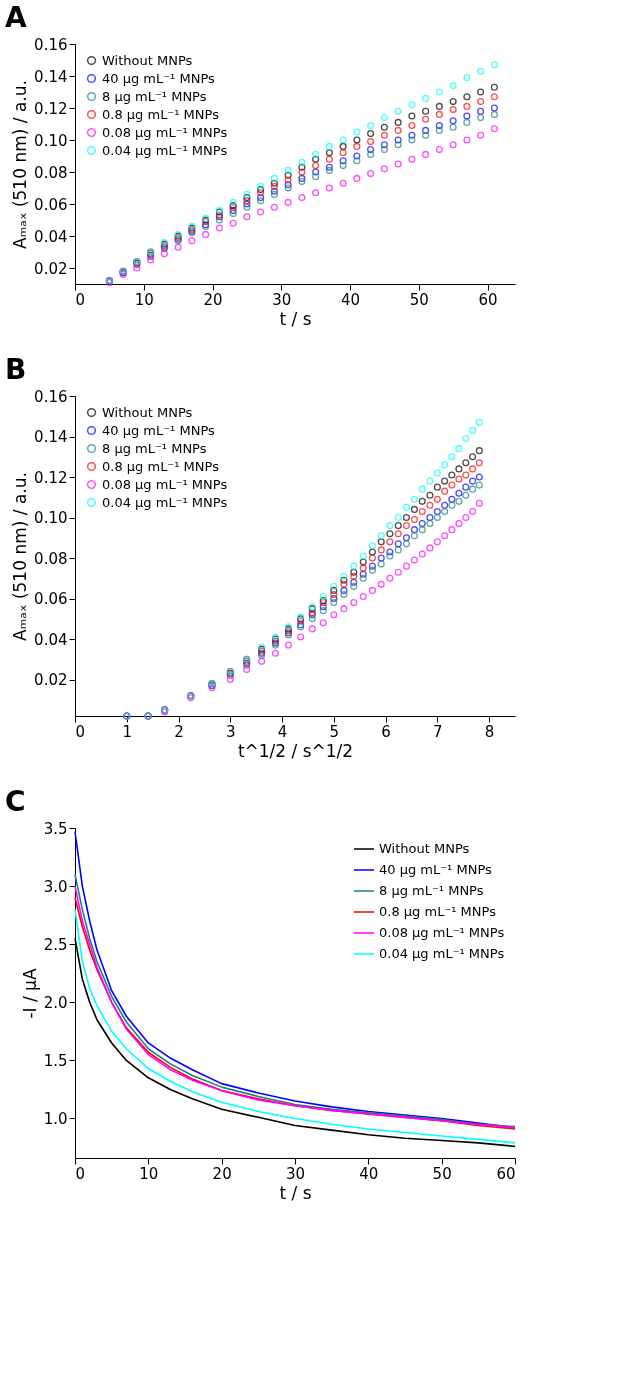 The image size is (632, 1400). I want to click on y-tick-label: 2.0, so click(55, 1002).